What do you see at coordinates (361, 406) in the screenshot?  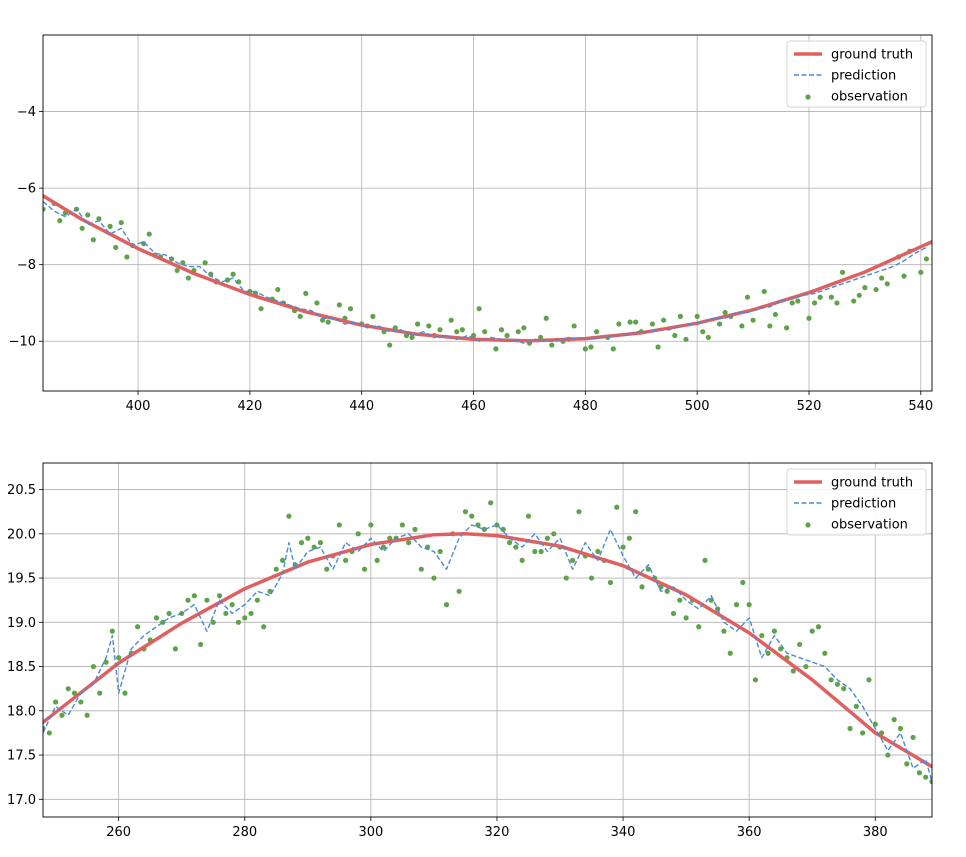 I see `x-tick-label: 440` at bounding box center [361, 406].